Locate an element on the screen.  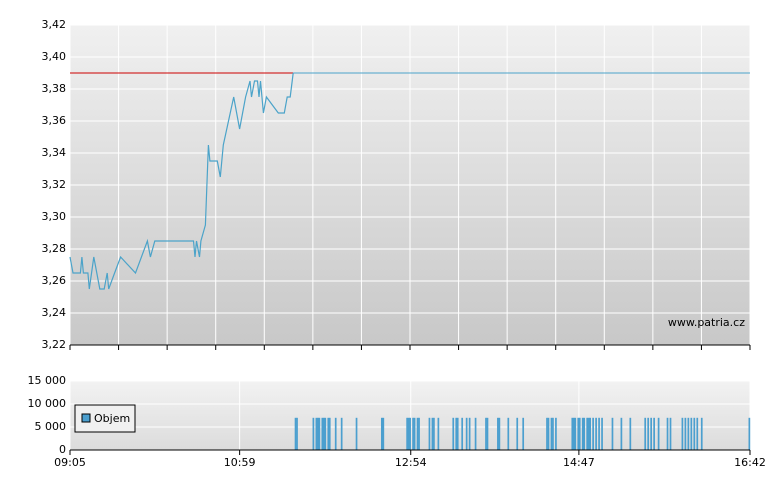
x-tick-label: 10:59 is located at coordinates (240, 462).